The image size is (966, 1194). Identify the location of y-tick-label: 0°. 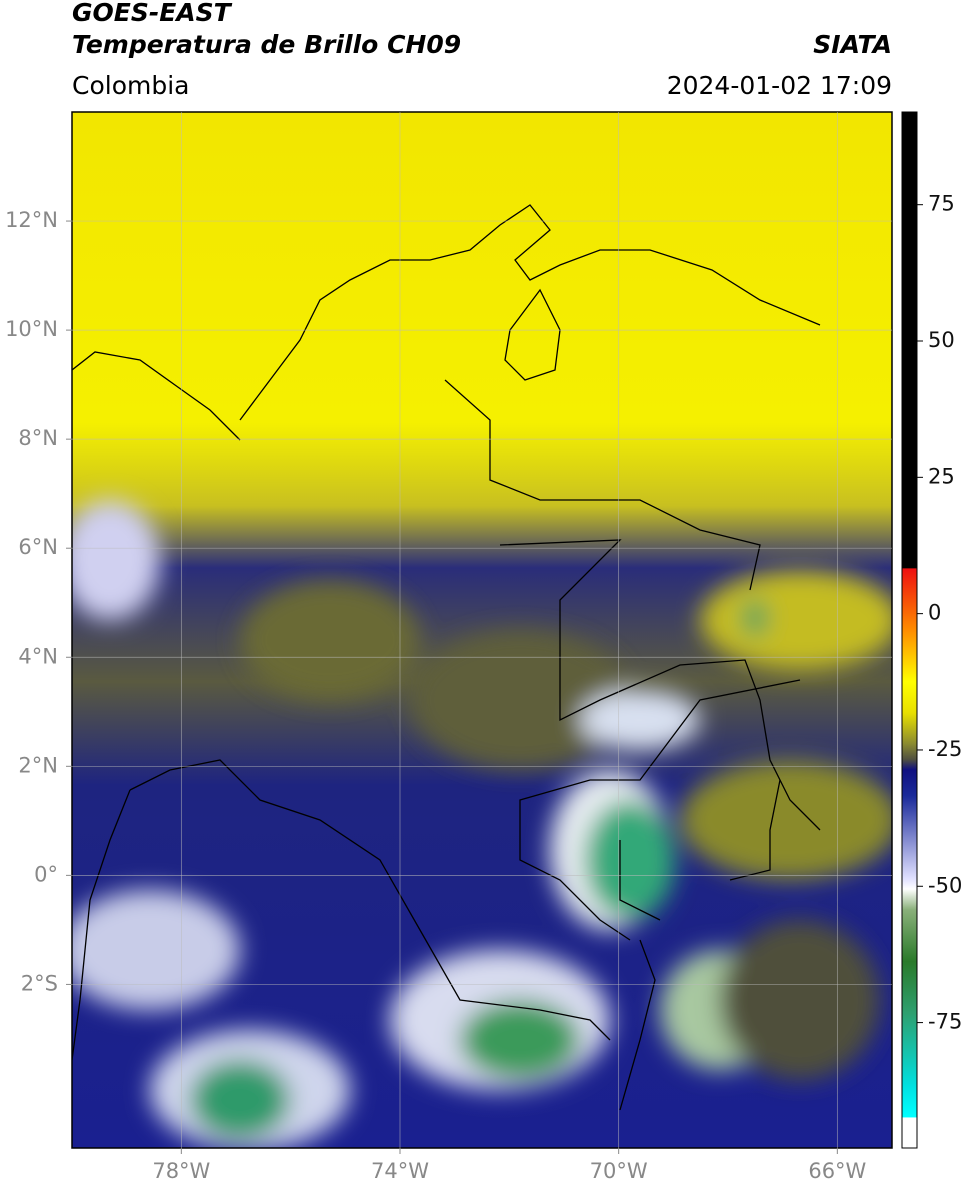
(46, 874).